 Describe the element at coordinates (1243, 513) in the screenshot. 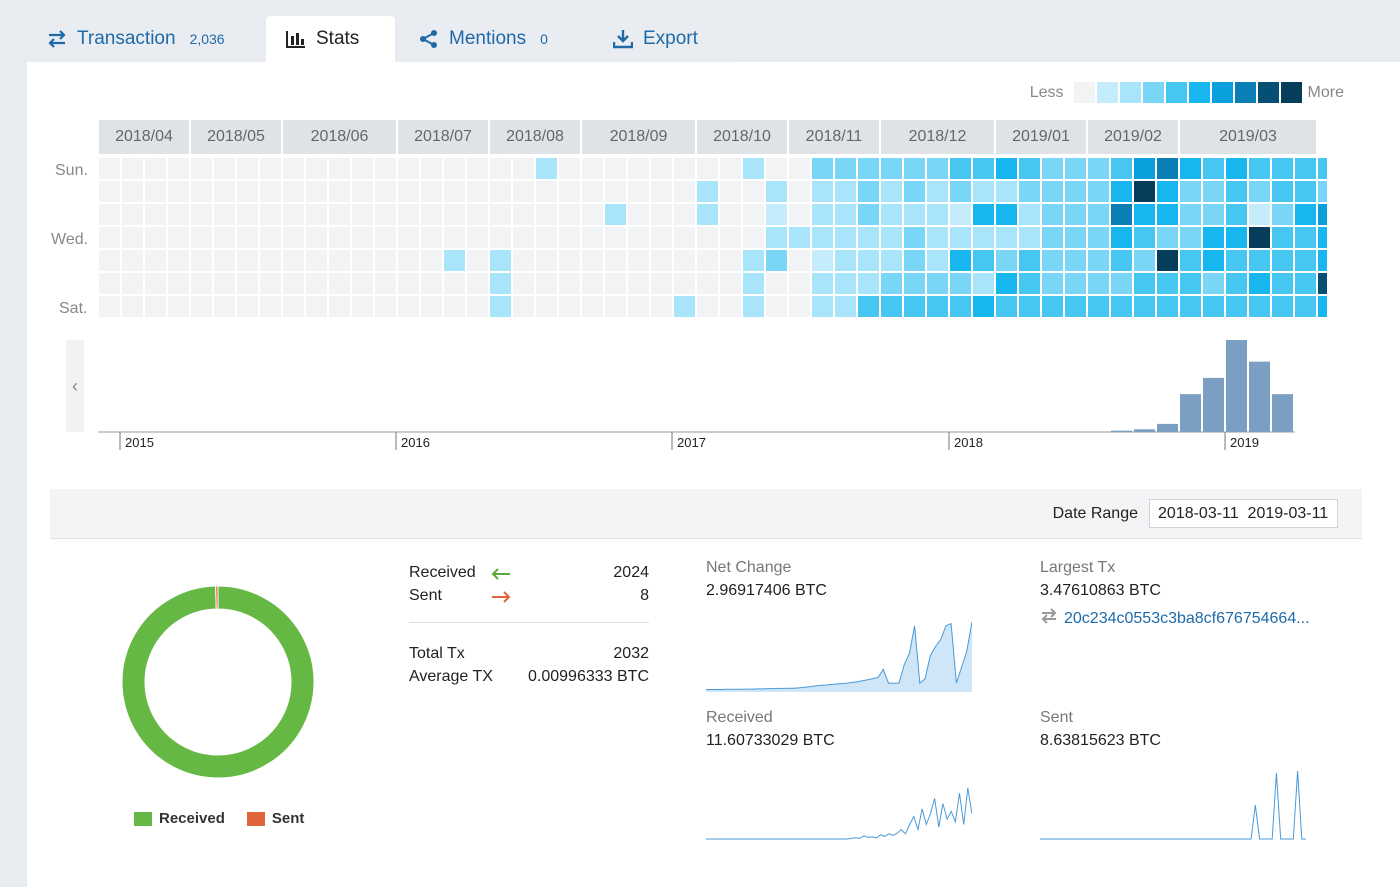

I see `date-range-input` at that location.